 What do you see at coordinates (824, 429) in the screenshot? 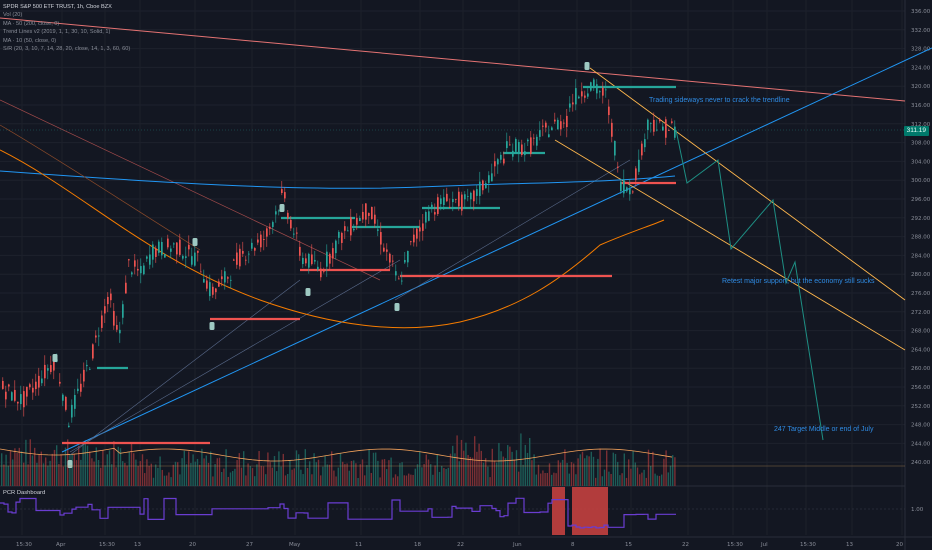
I see `annotation-target: 247 Target Middle or end of July` at bounding box center [824, 429].